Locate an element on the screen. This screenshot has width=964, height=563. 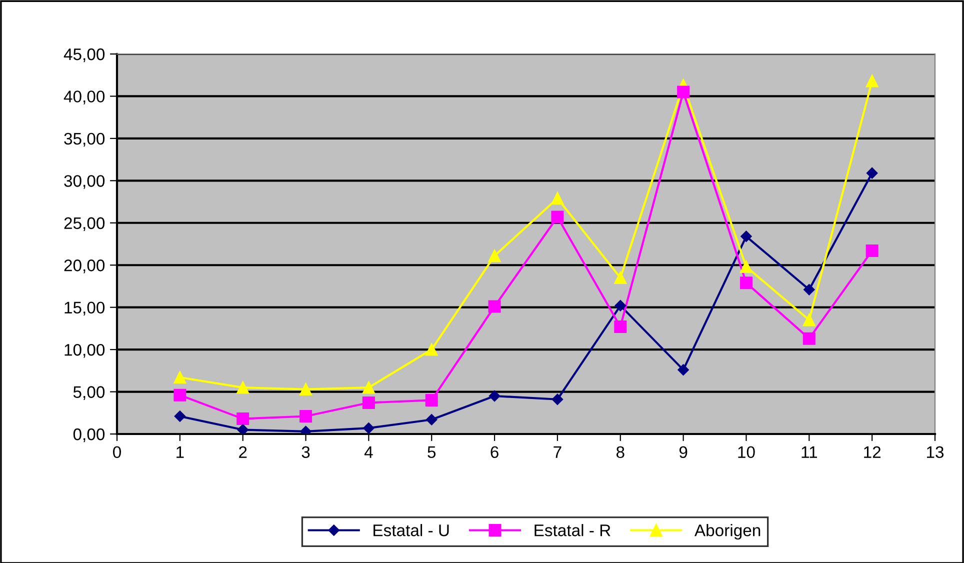
y-tick-label: 35,00 is located at coordinates (84, 139).